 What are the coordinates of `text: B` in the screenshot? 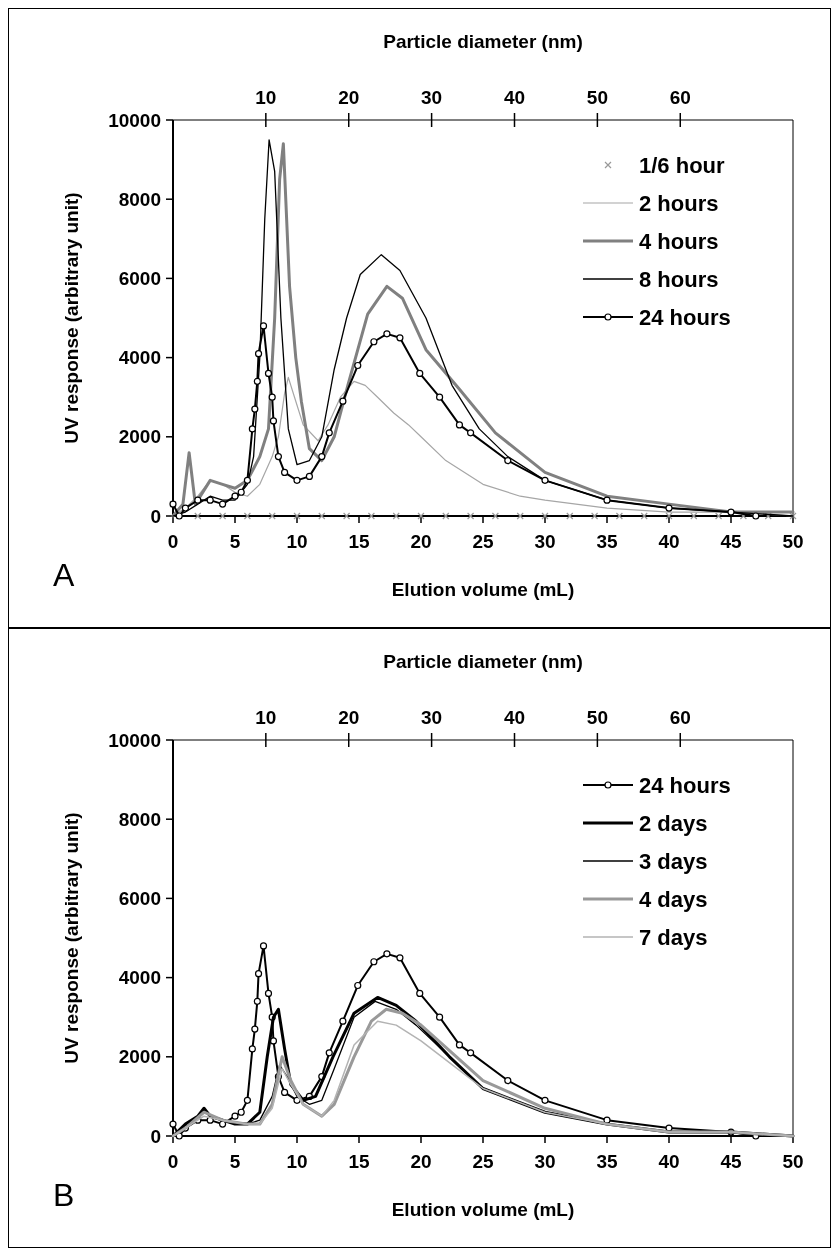 It's located at (64, 1195).